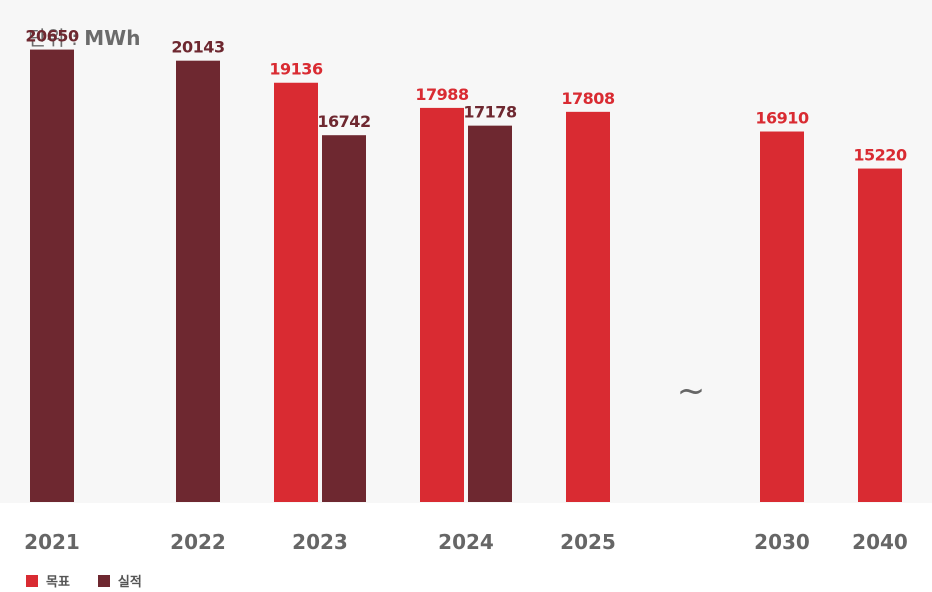  Describe the element at coordinates (296, 292) in the screenshot. I see `bar-target-2023` at that location.